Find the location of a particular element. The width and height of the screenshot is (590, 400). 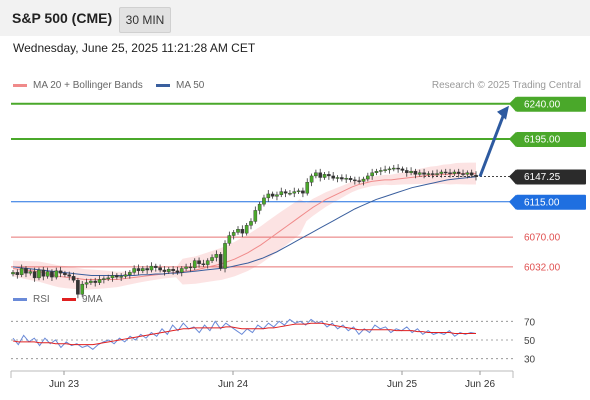

ma50-swatch-icon is located at coordinates (163, 85).